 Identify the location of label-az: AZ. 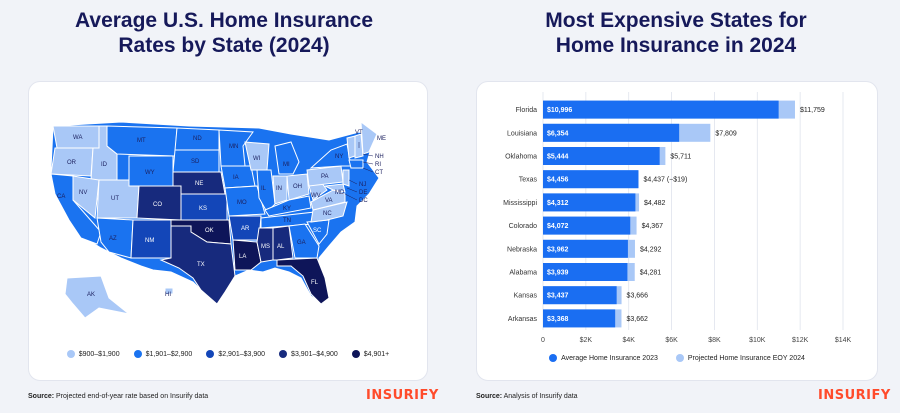
(113, 239).